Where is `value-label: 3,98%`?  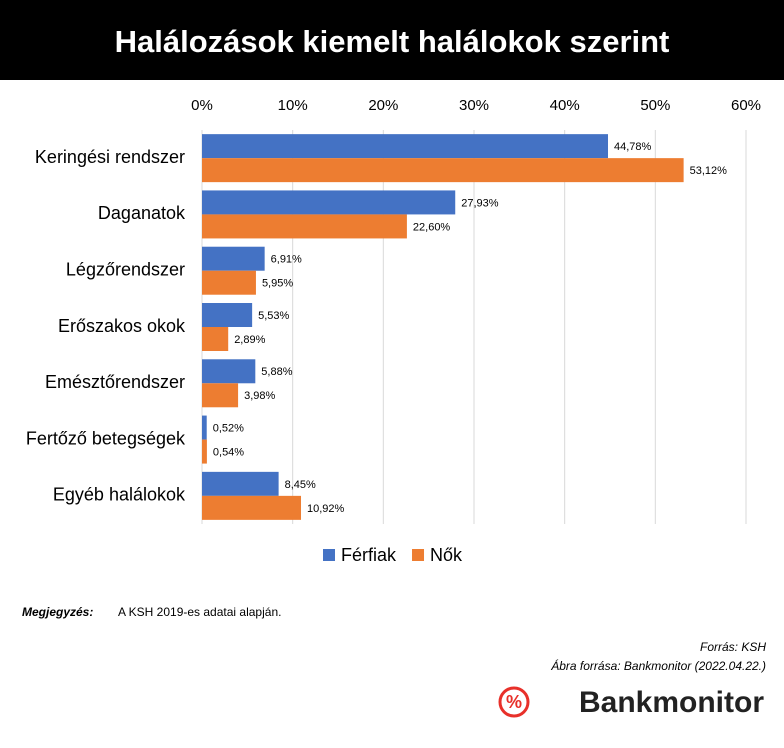 value-label: 3,98% is located at coordinates (259, 396).